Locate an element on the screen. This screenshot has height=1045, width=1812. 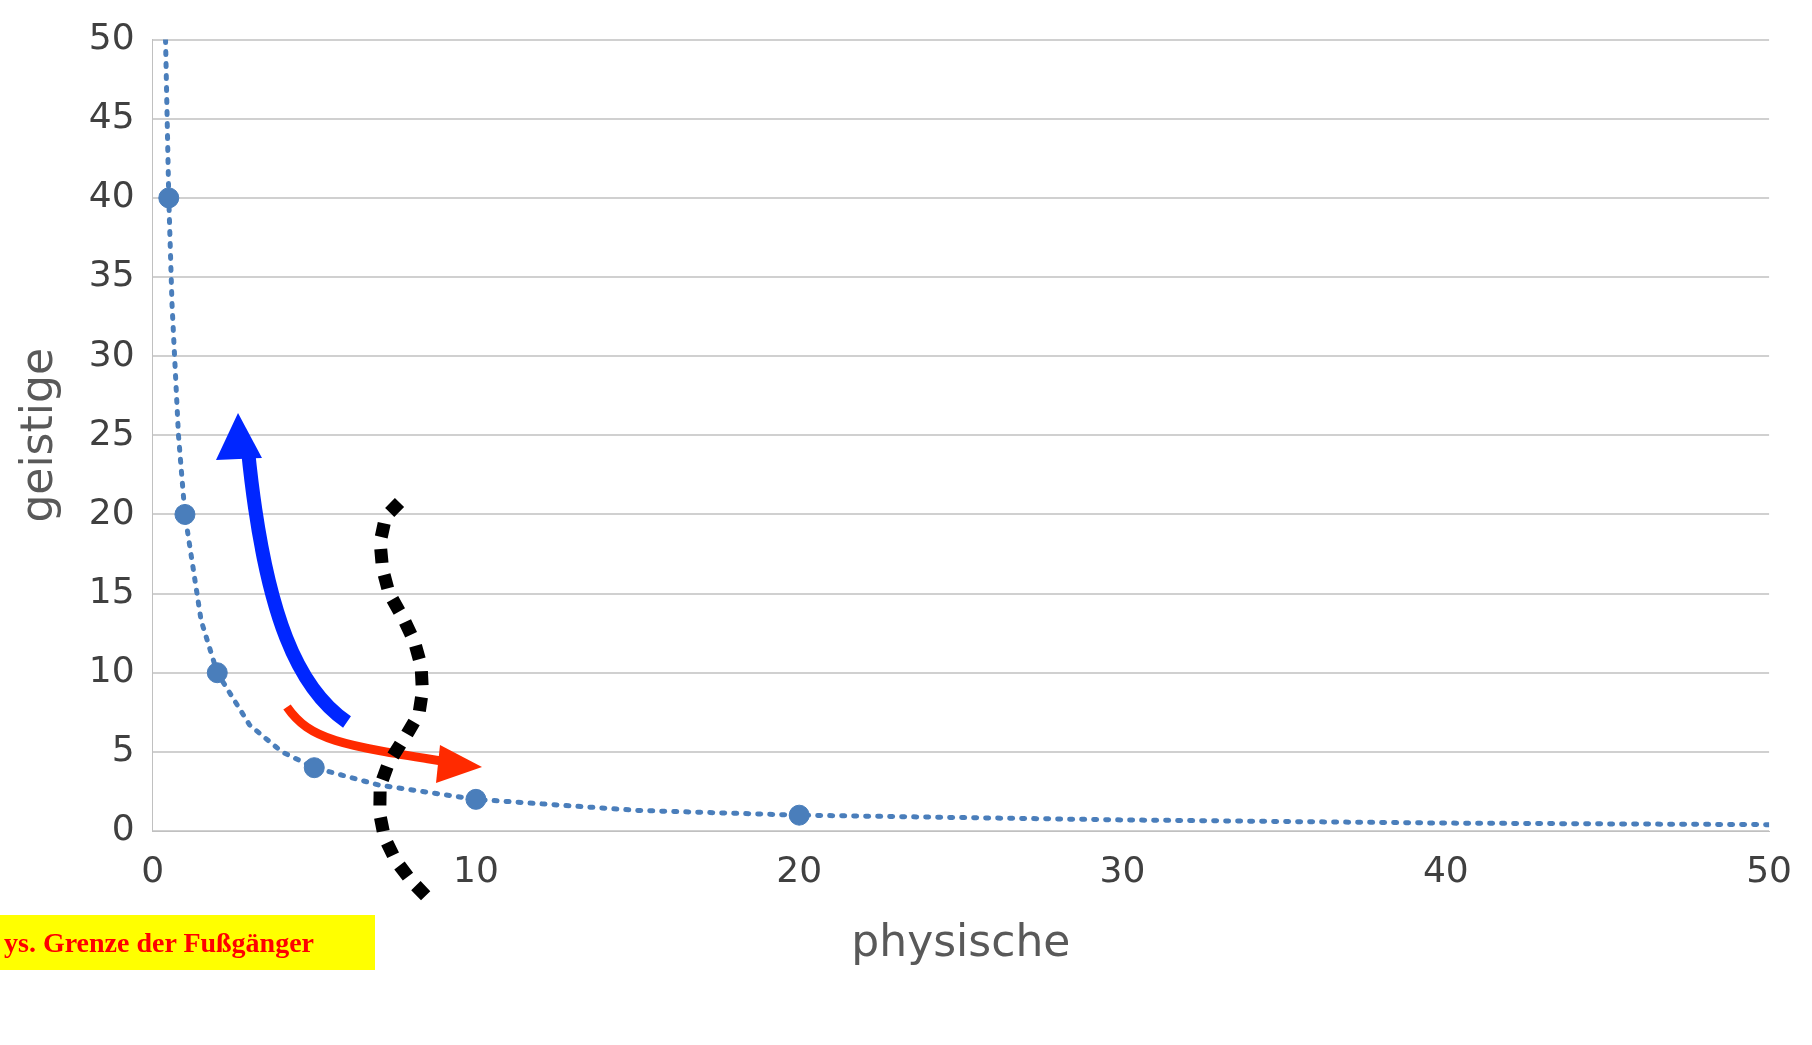
x-tick-label: 10 is located at coordinates (476, 869).